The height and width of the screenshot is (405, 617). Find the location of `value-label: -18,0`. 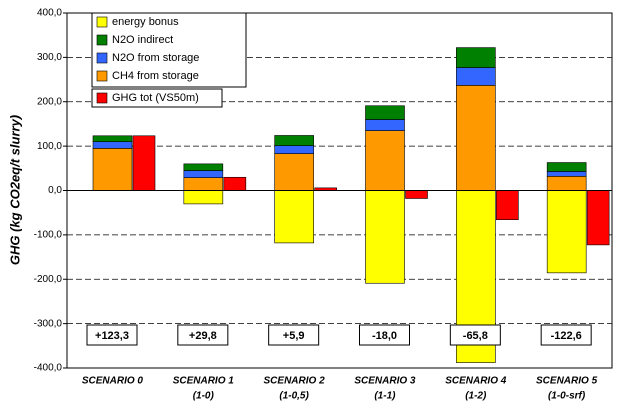

value-label: -18,0 is located at coordinates (384, 336).